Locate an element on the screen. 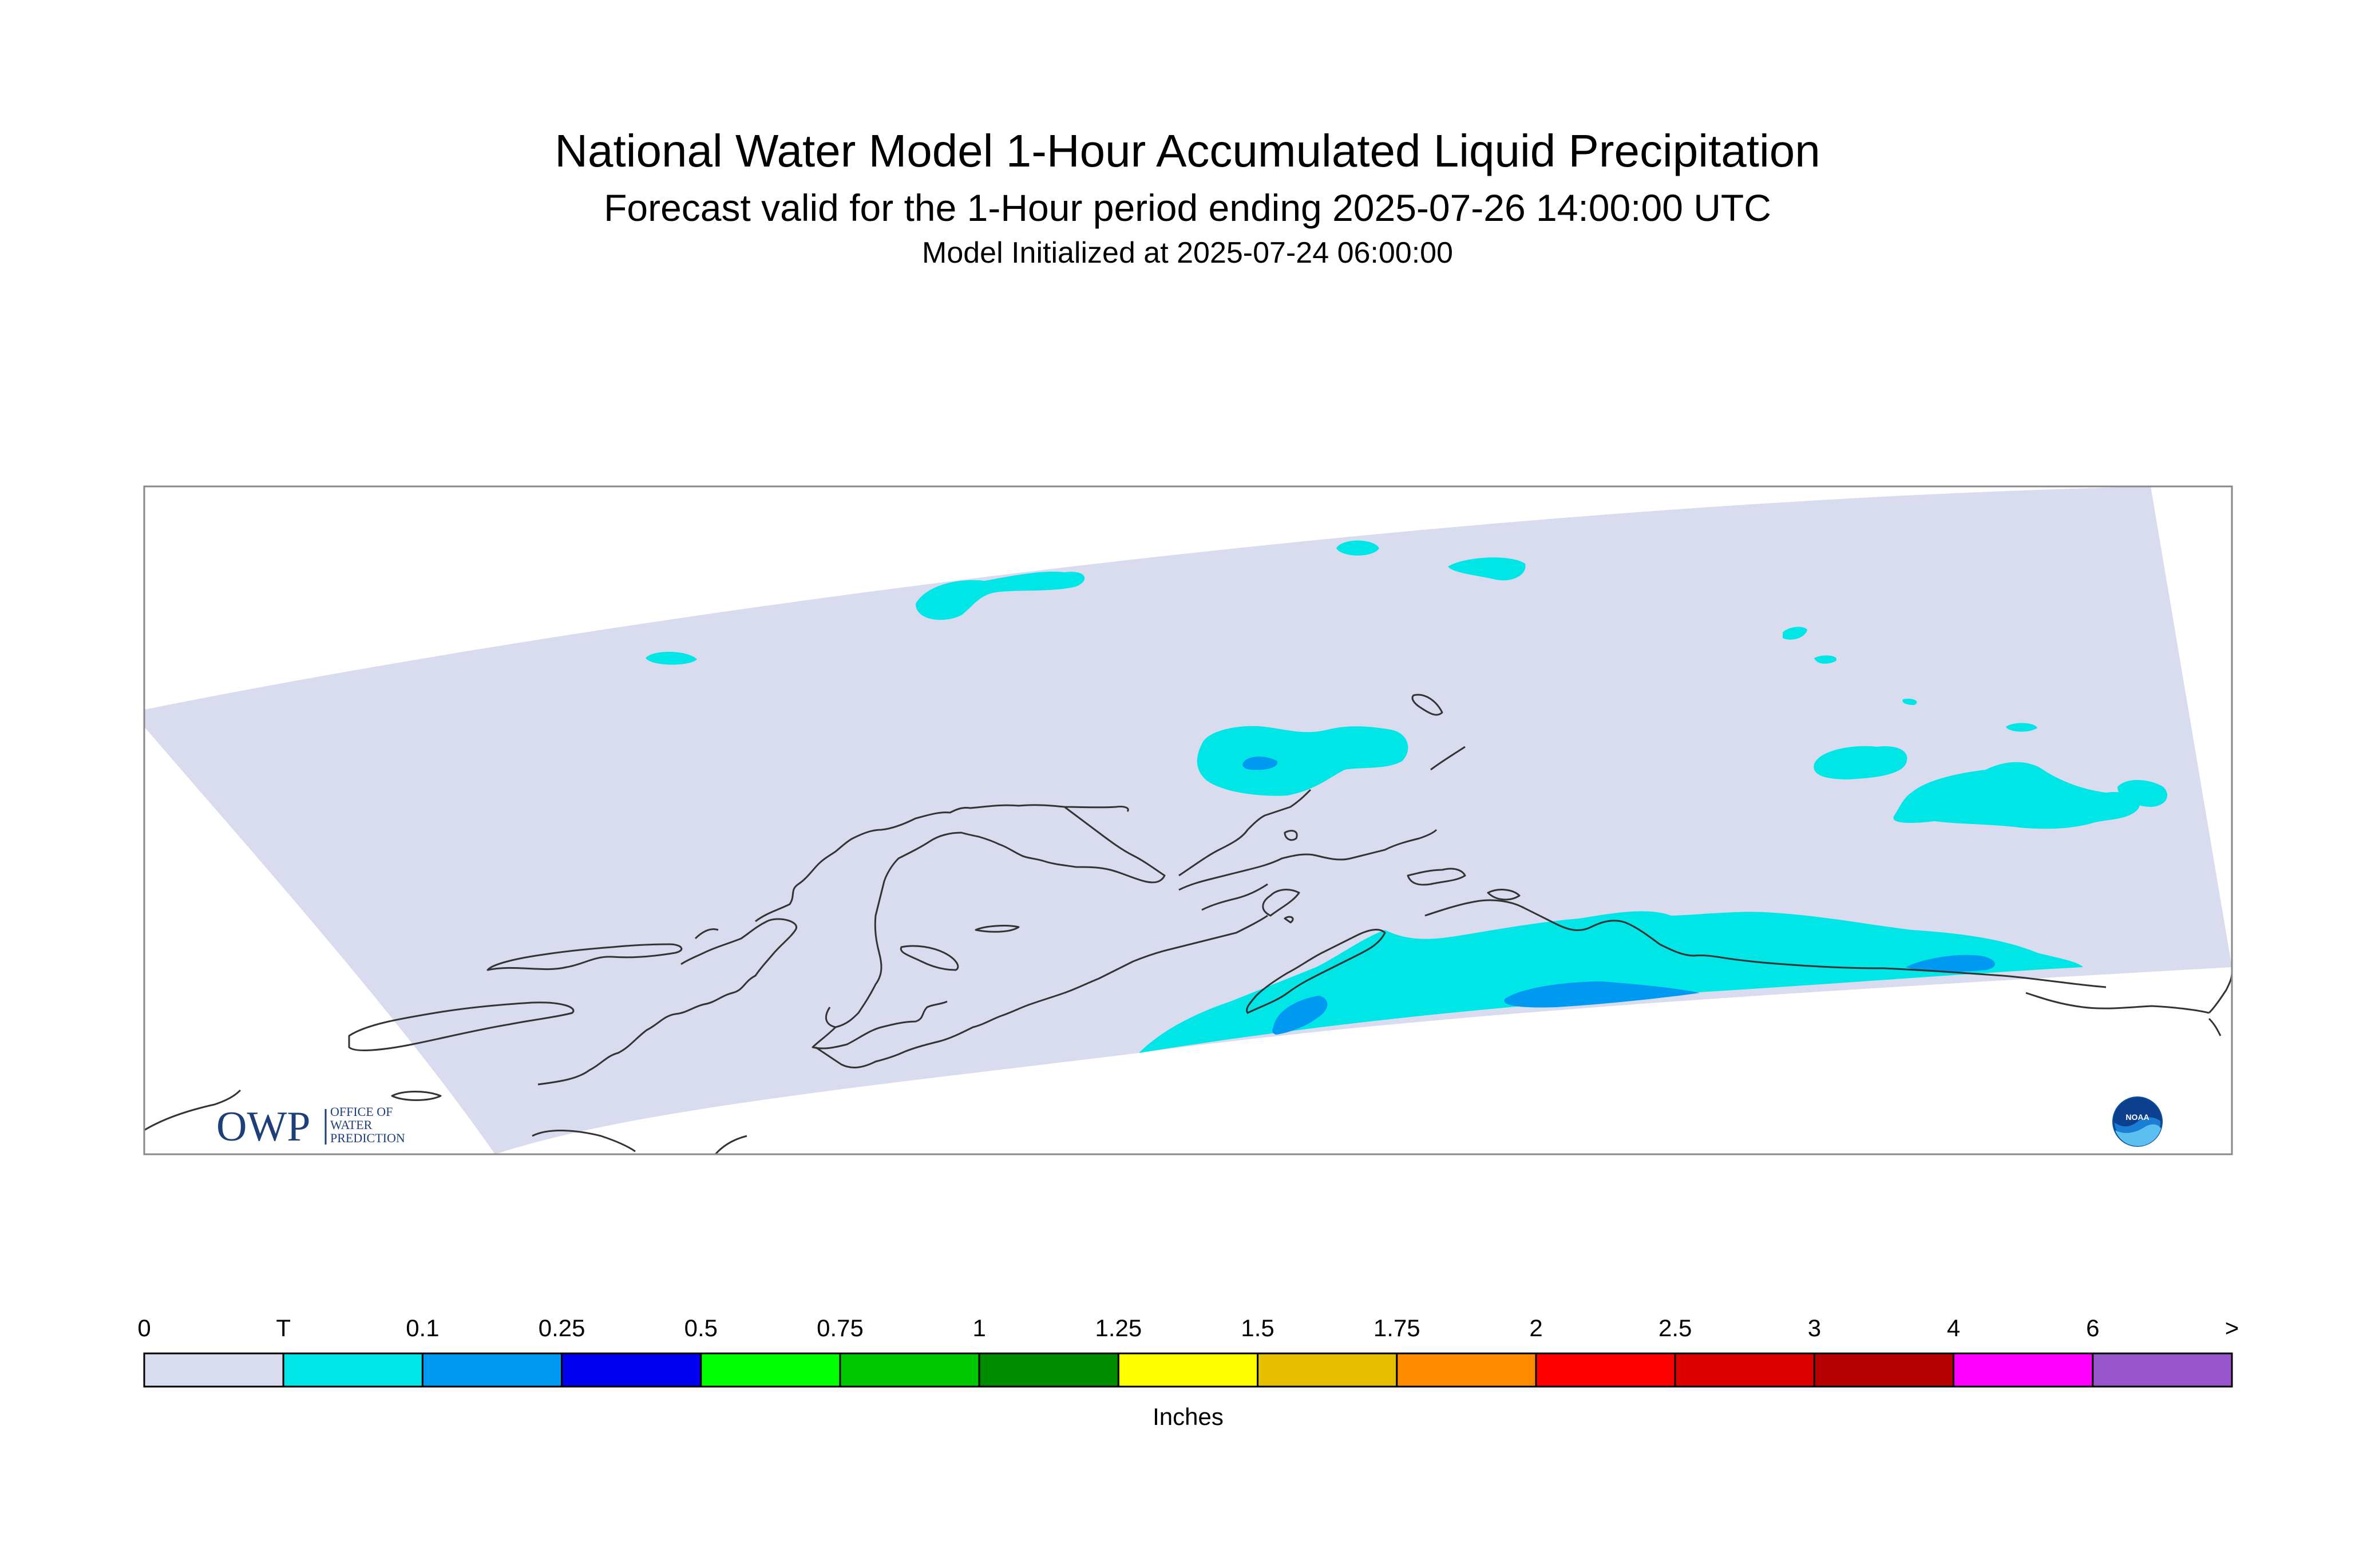 This screenshot has height=1568, width=2375. legend-tick-label: 0.5 is located at coordinates (701, 1327).